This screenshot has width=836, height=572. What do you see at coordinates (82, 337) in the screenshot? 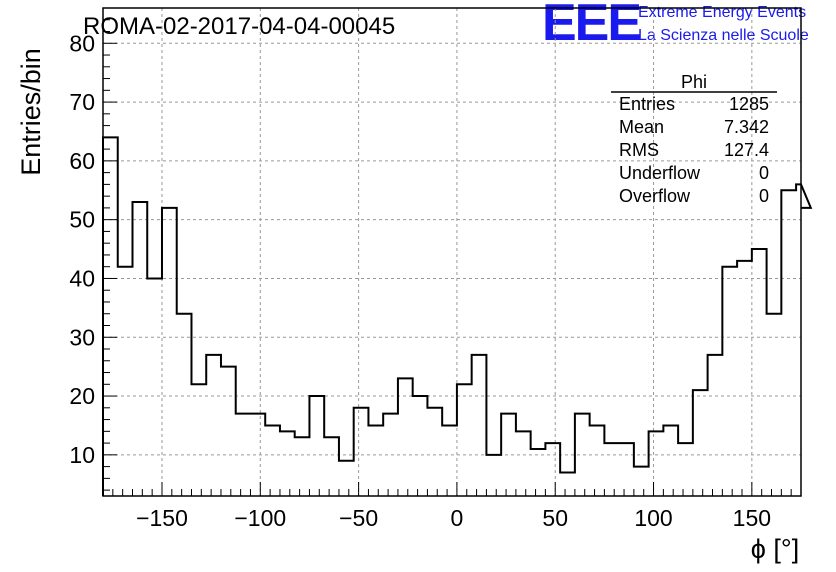
I see `y-tick-label: 30` at bounding box center [82, 337].